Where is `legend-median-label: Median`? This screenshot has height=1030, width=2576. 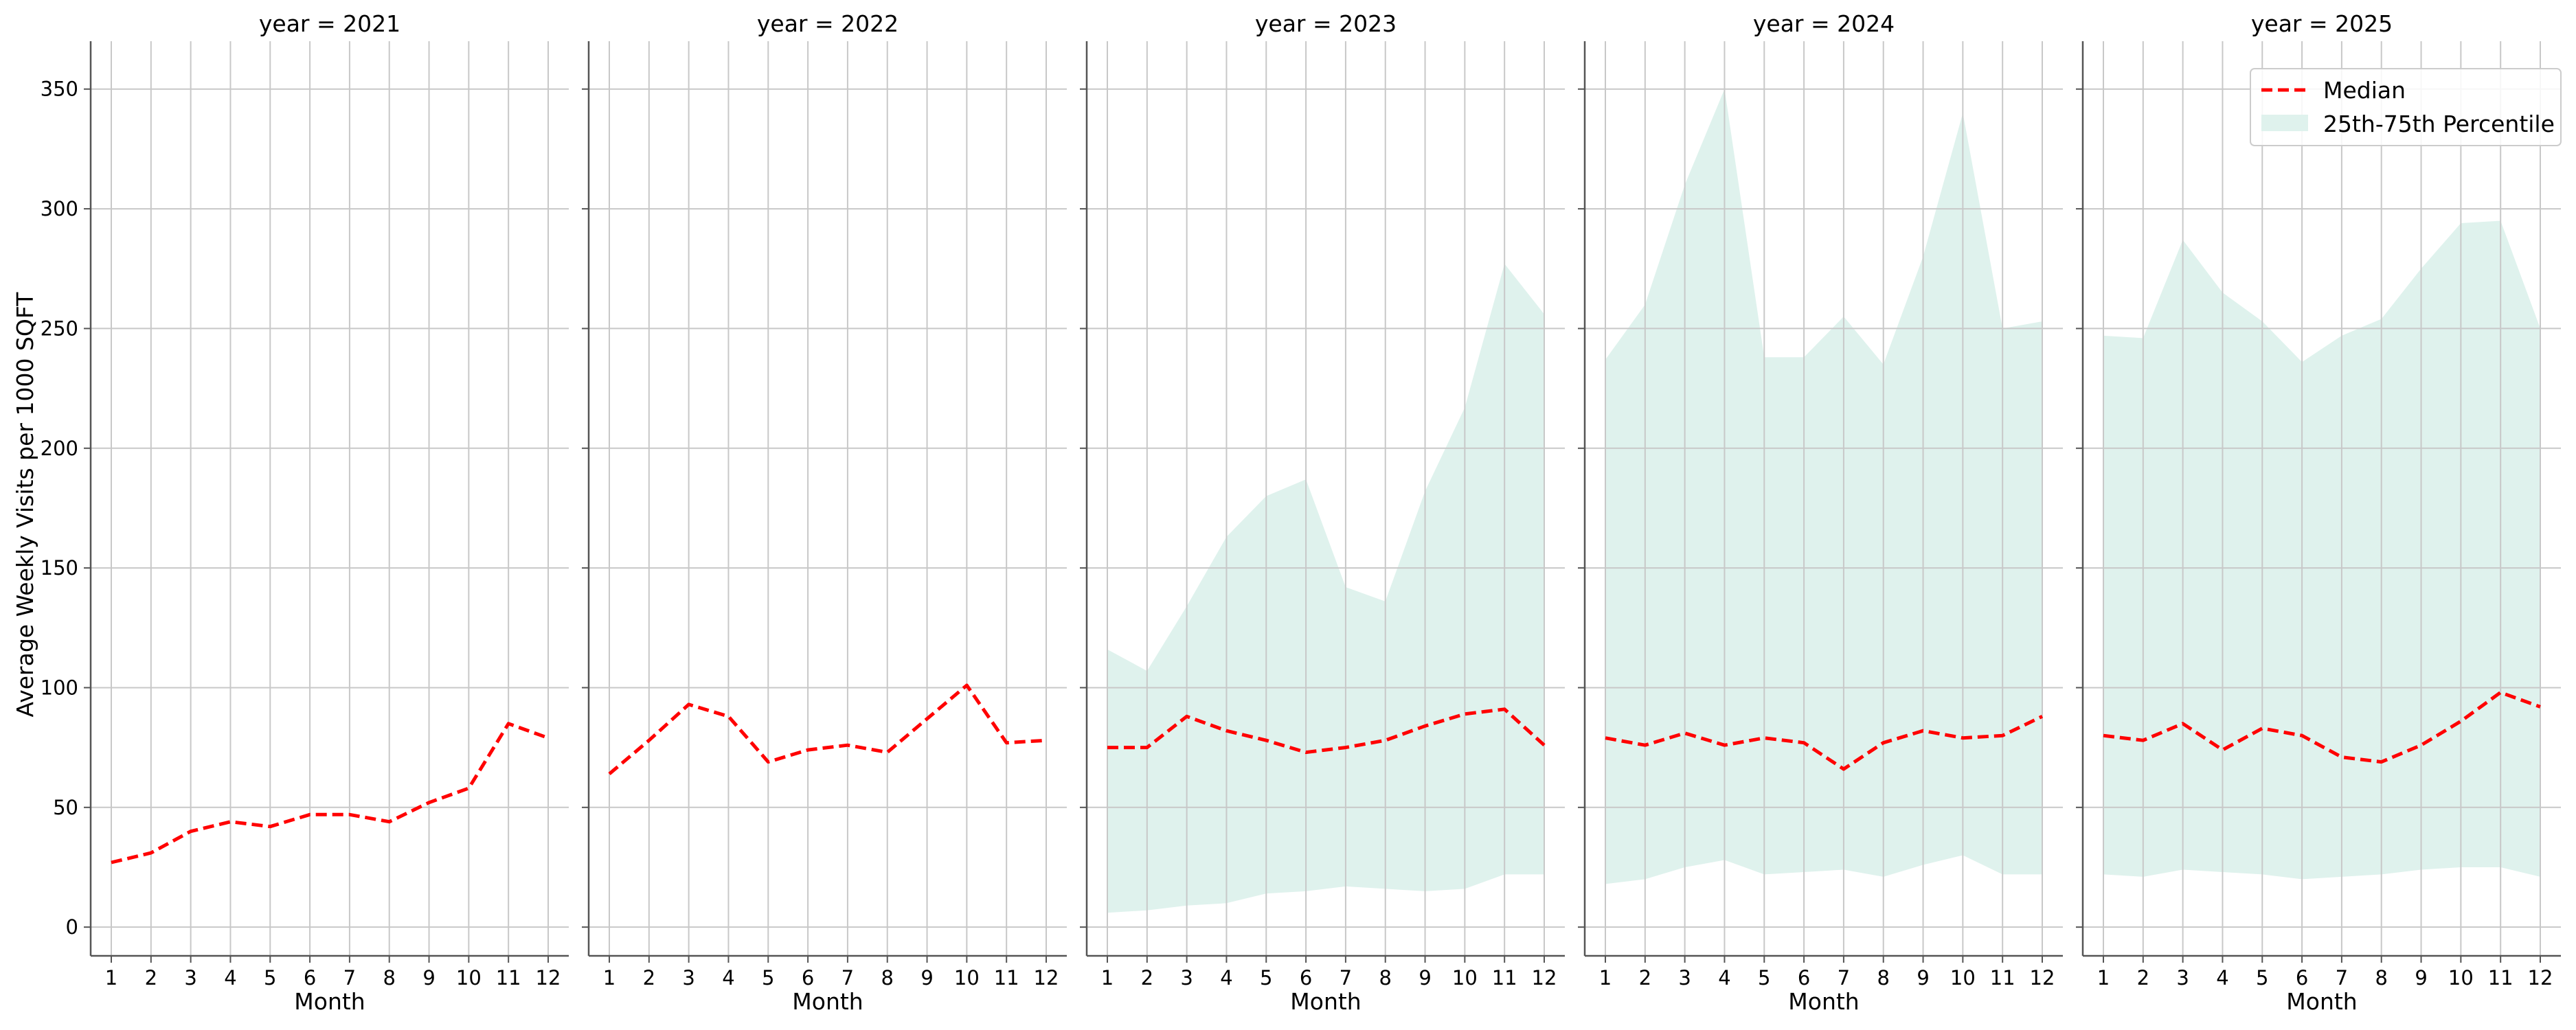 legend-median-label: Median is located at coordinates (2364, 90).